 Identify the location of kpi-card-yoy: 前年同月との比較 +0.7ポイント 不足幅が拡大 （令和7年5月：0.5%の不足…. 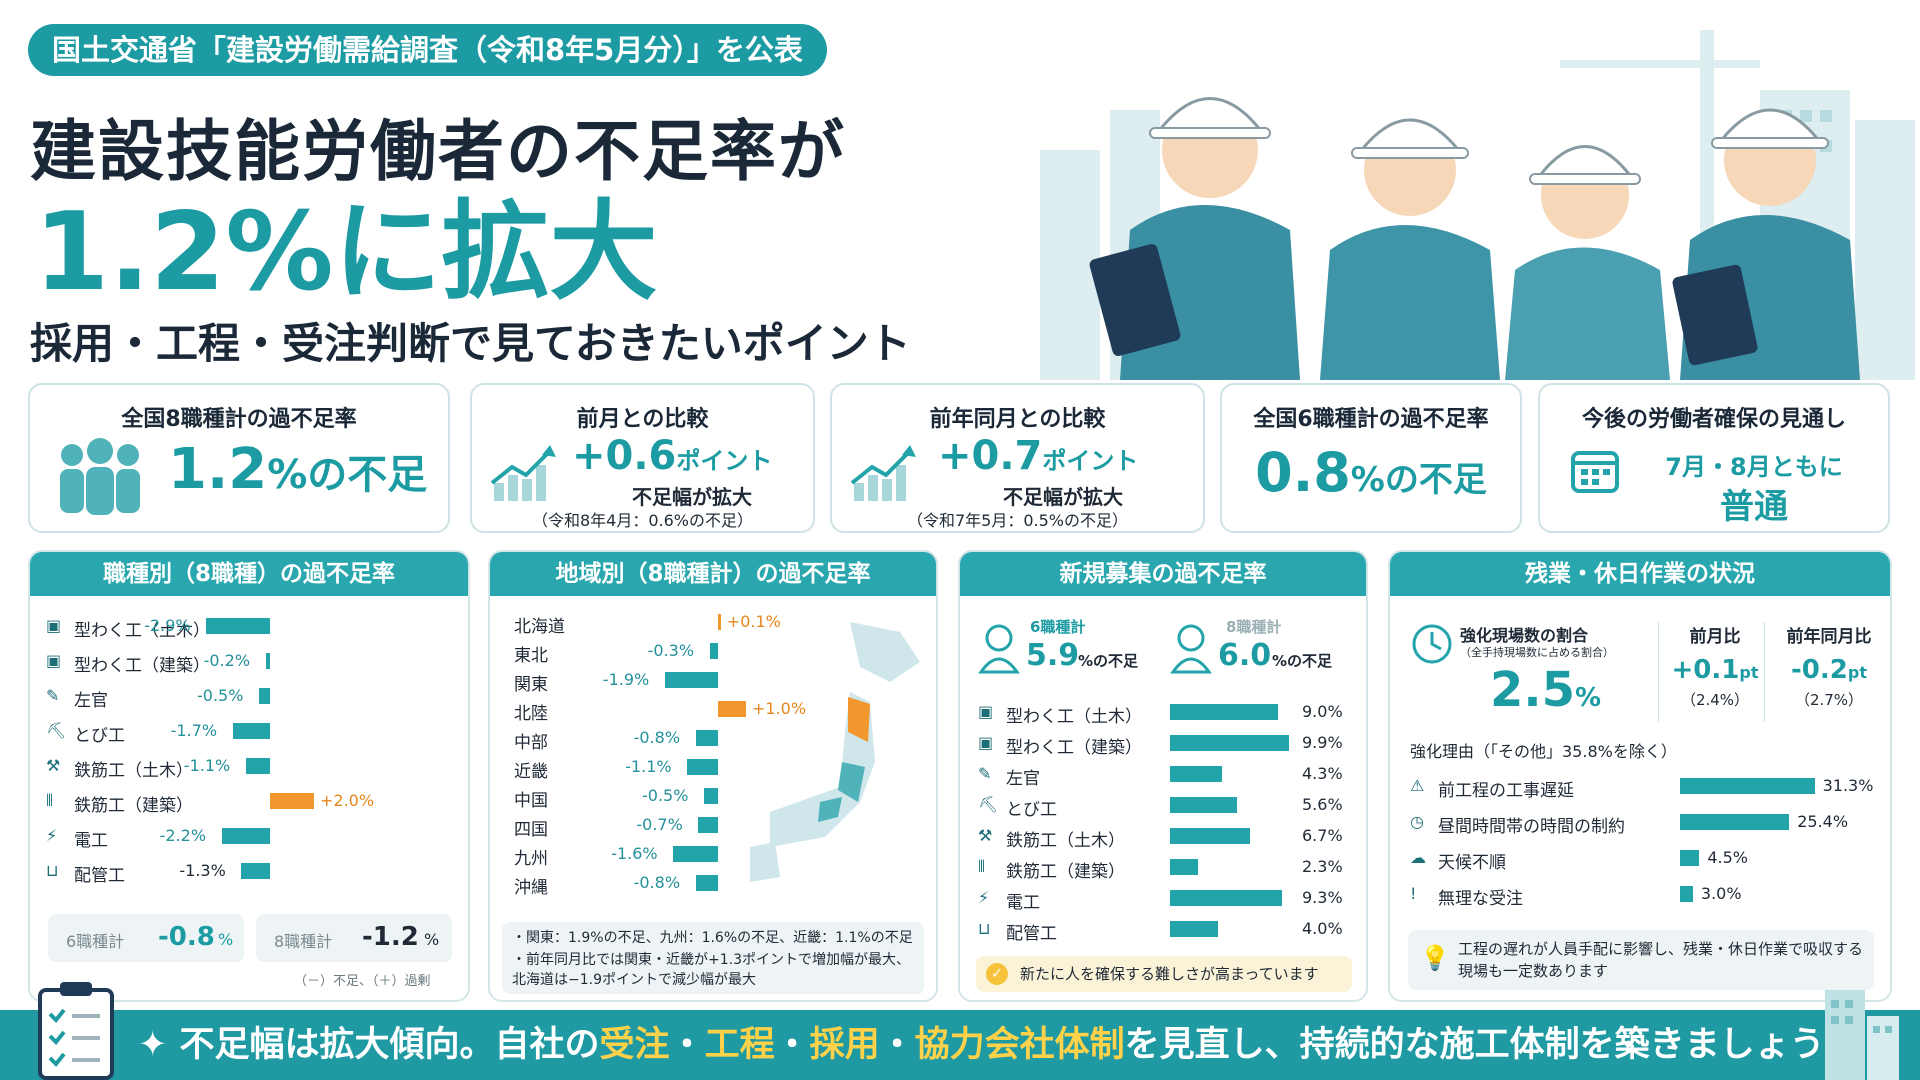
(1017, 458).